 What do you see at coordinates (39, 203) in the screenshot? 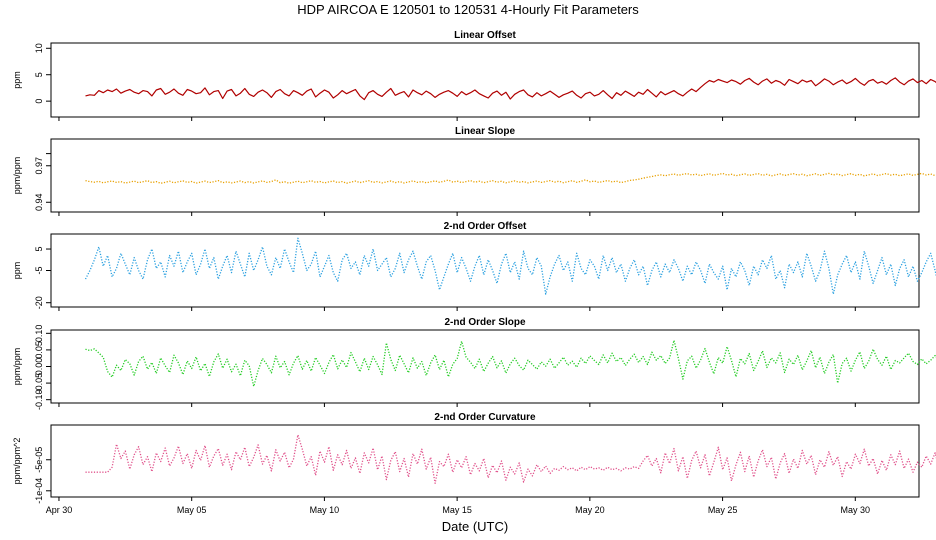
I see `y-tick-label: 0.94` at bounding box center [39, 203].